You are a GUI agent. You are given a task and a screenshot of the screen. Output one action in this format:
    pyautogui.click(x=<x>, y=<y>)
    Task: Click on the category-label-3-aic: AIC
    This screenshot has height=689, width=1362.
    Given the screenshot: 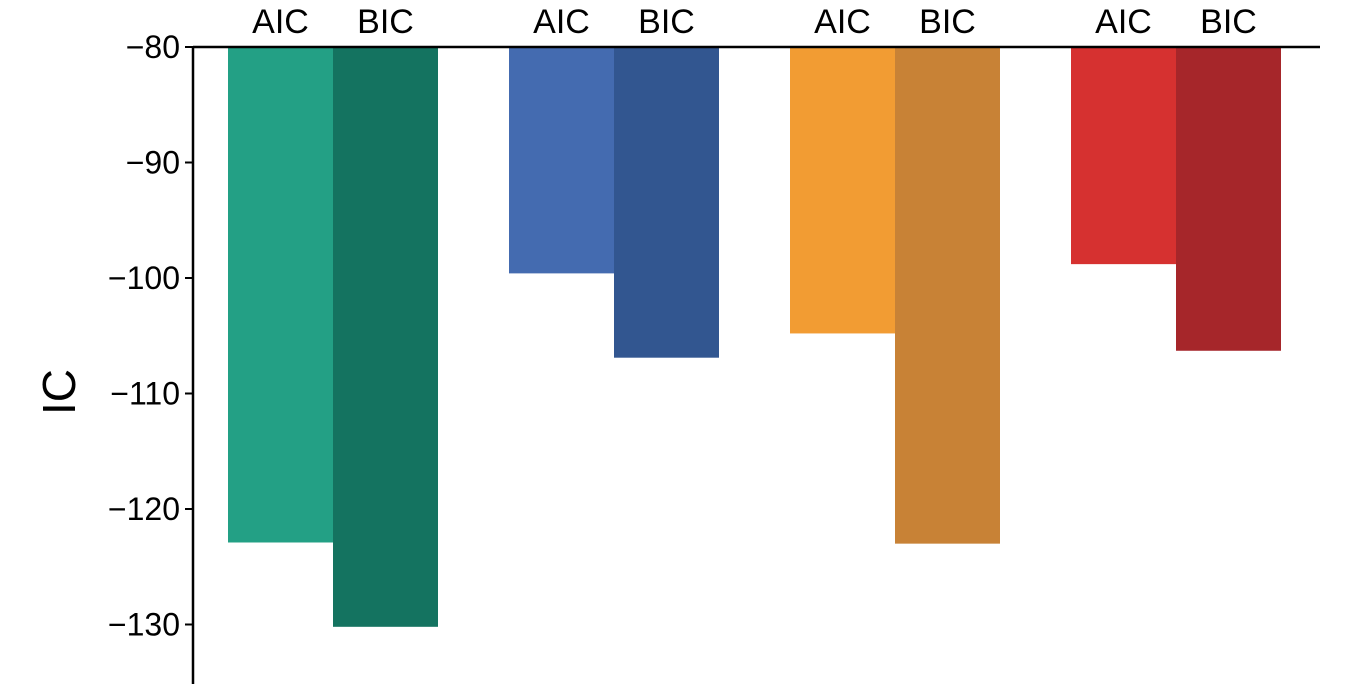 What is the action you would take?
    pyautogui.click(x=842, y=22)
    